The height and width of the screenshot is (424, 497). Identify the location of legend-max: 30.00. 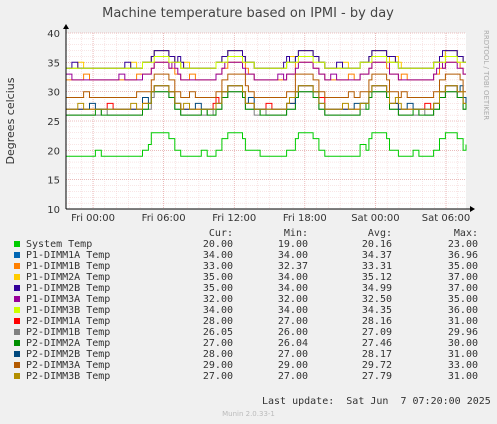
(462, 343).